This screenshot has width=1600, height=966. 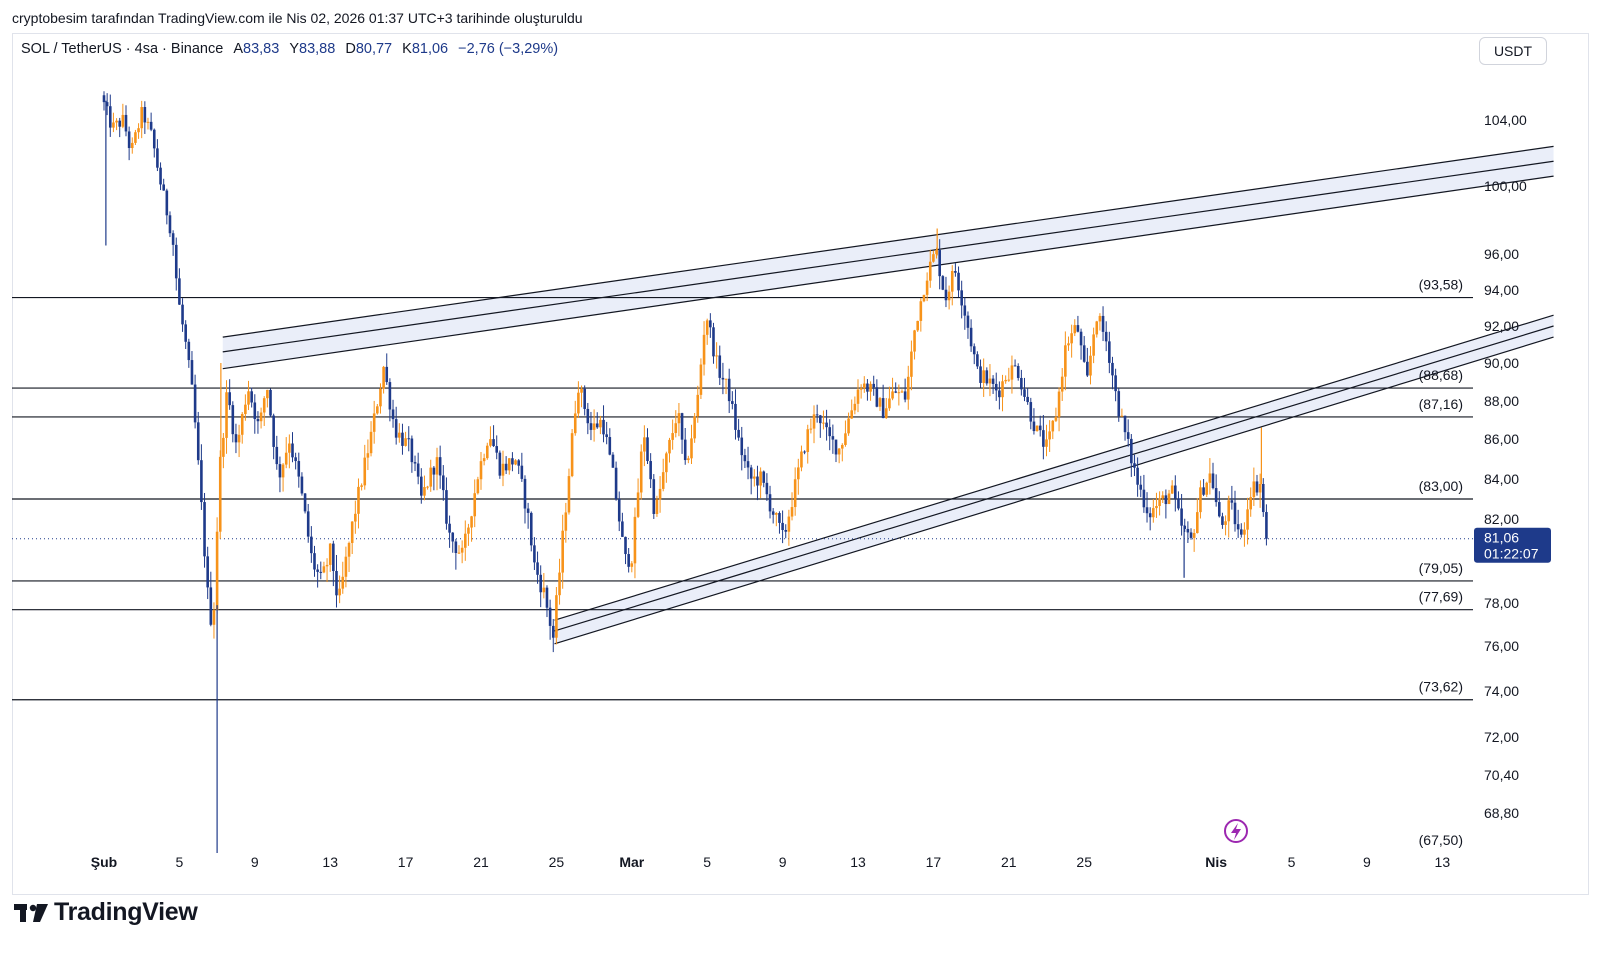 I want to click on currency-button: USDT, so click(x=1513, y=51).